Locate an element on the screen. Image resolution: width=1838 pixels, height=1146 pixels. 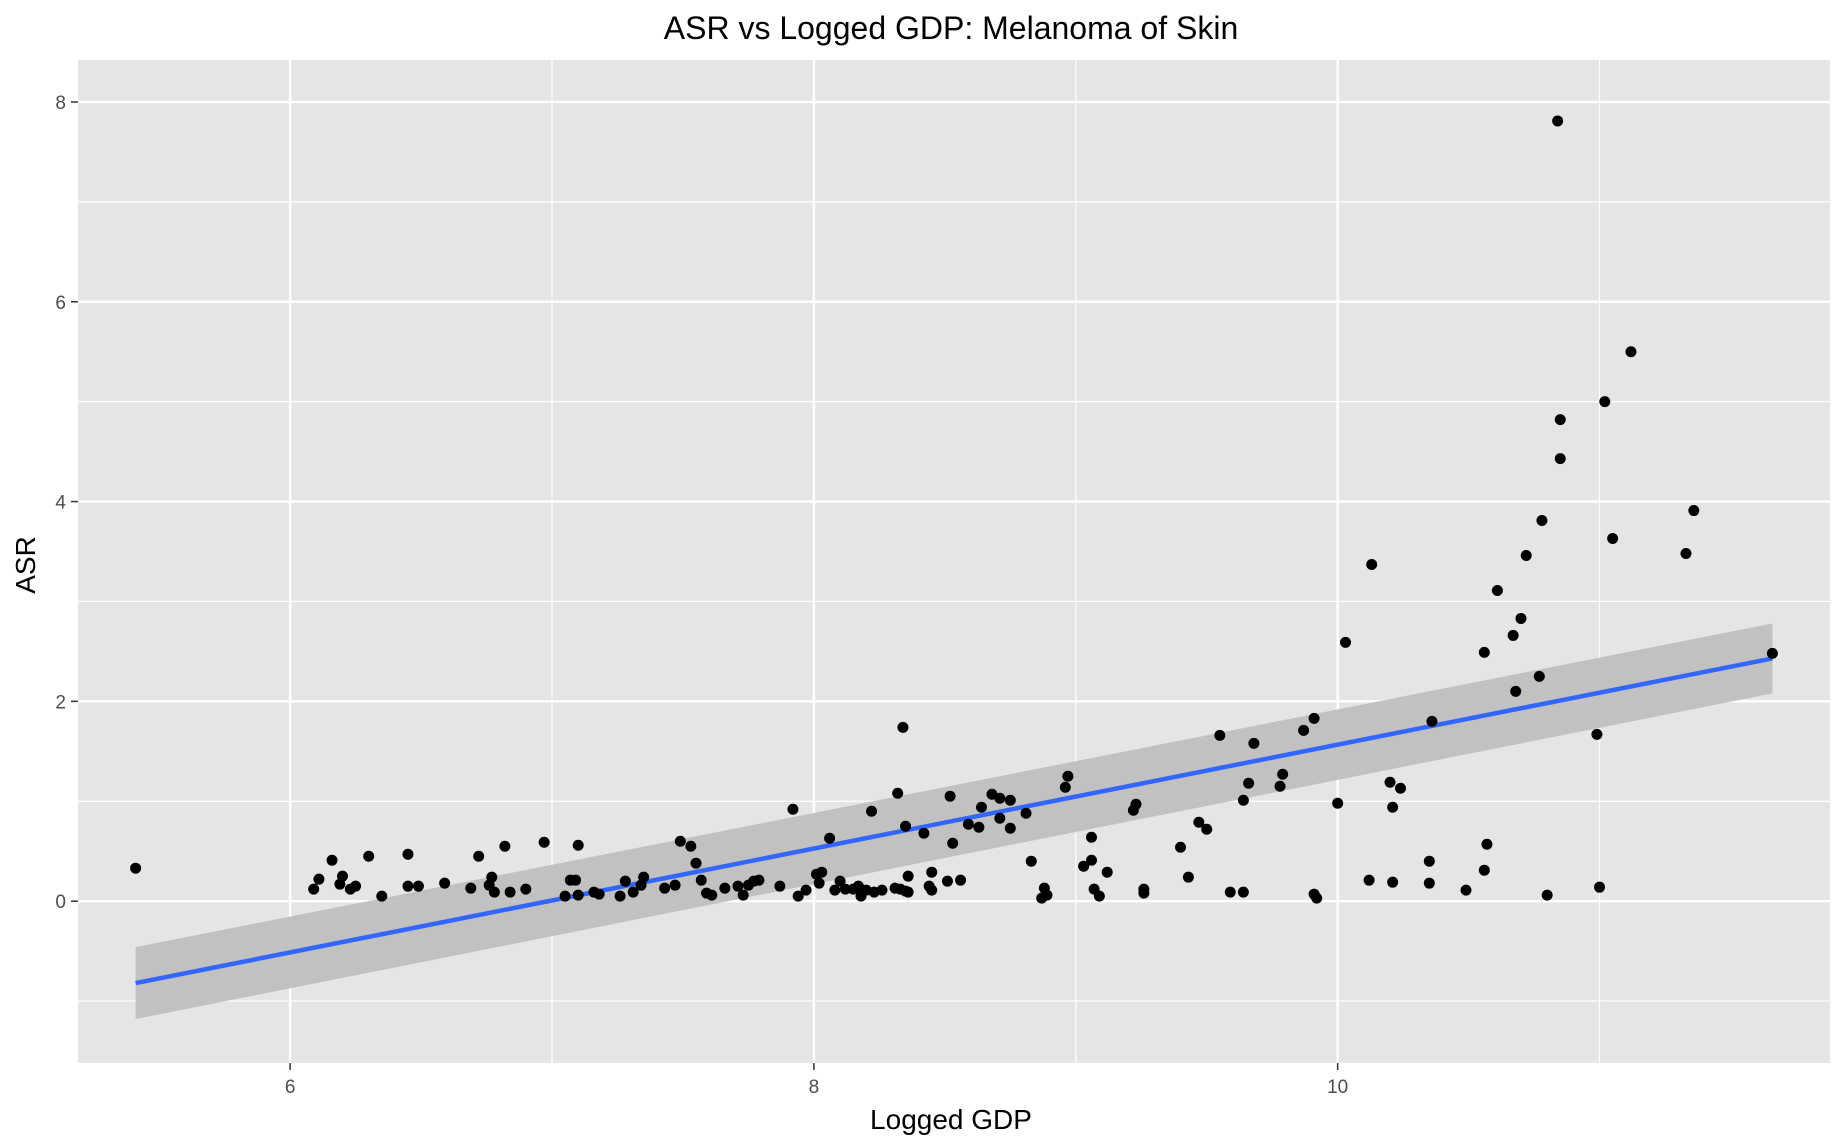
y-tick-label: 2 is located at coordinates (60, 702).